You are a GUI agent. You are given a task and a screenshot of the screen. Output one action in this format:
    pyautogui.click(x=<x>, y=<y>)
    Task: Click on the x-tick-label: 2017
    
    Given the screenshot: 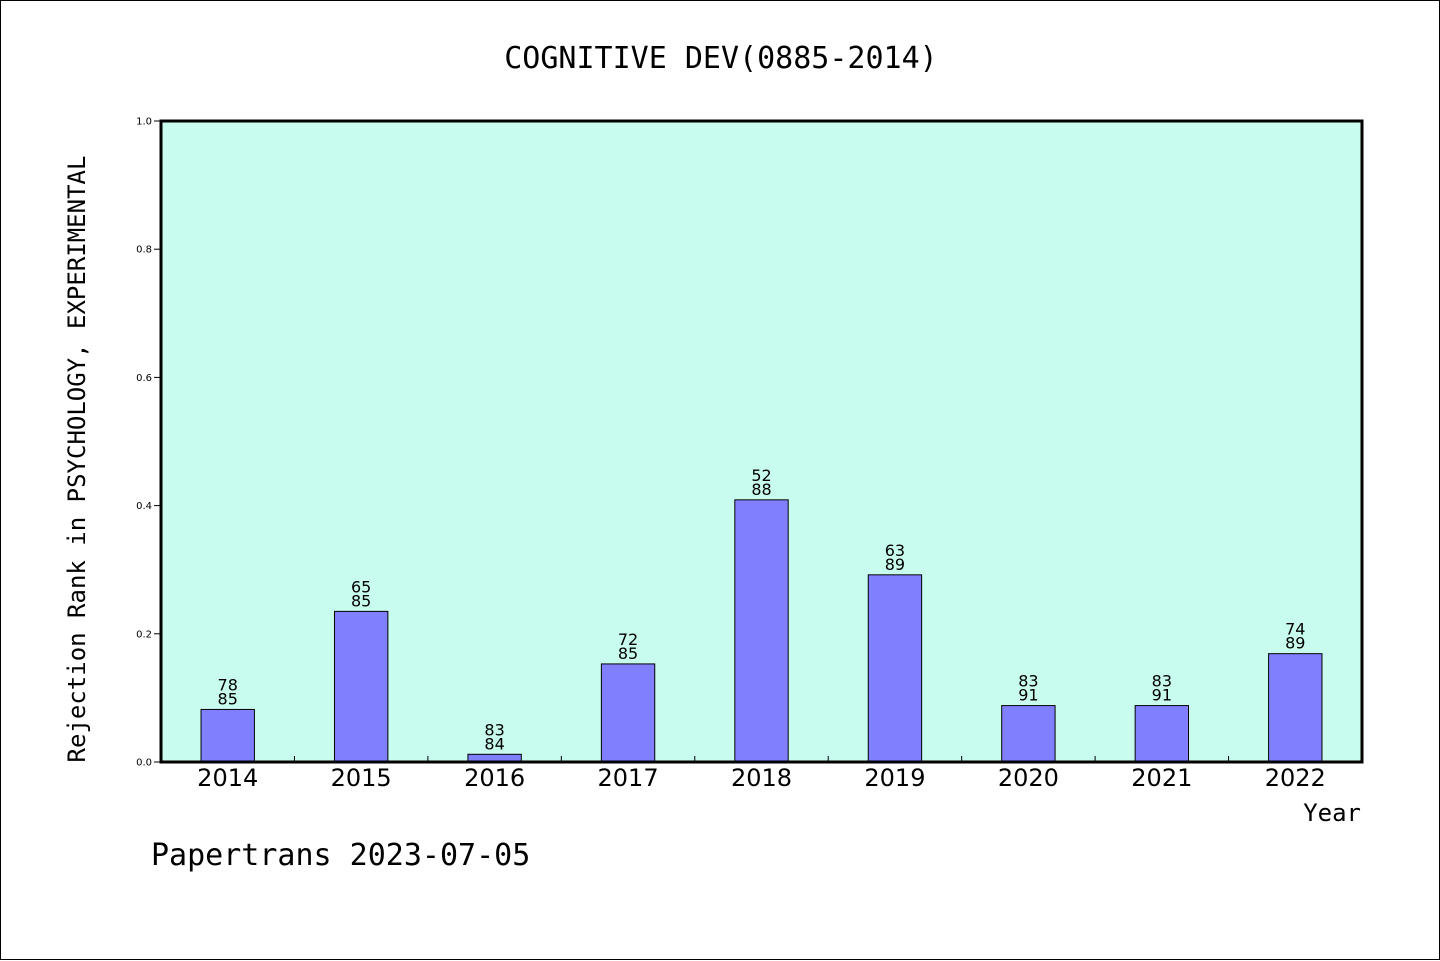 What is the action you would take?
    pyautogui.click(x=628, y=778)
    